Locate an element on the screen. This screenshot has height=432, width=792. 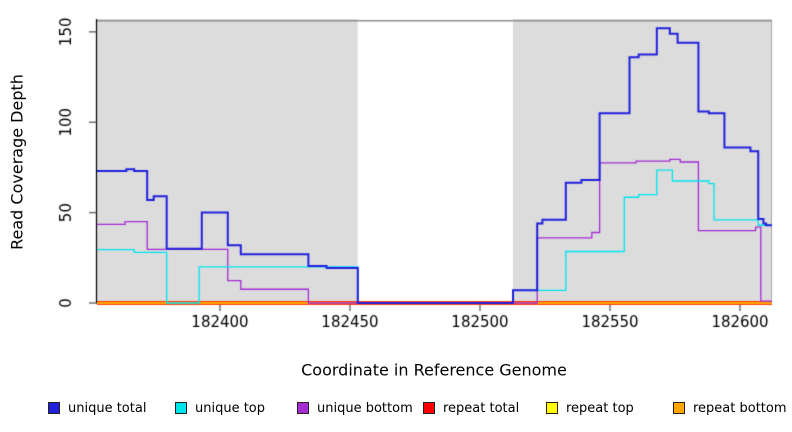
legend-item-repeat-top: repeat top is located at coordinates (590, 408).